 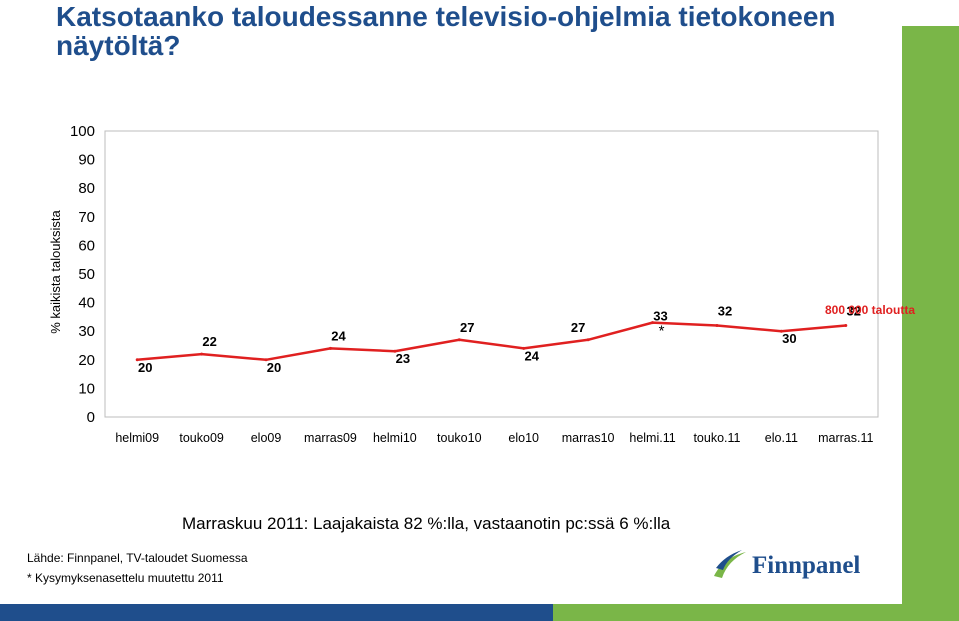 I want to click on data-labels: 20 22 20 24 23 27 24 27 33* 32 30 32, so click(x=499, y=338).